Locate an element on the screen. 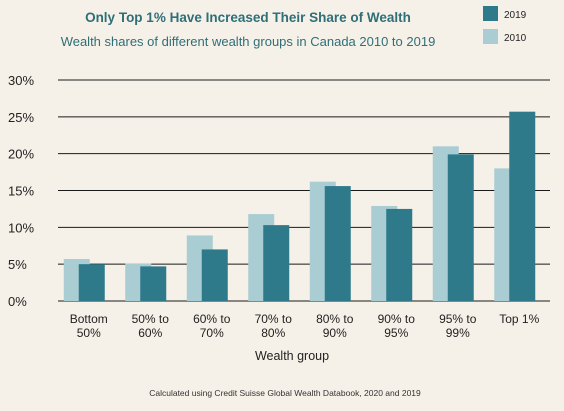  x-tick-label: 50% to 60% is located at coordinates (151, 326).